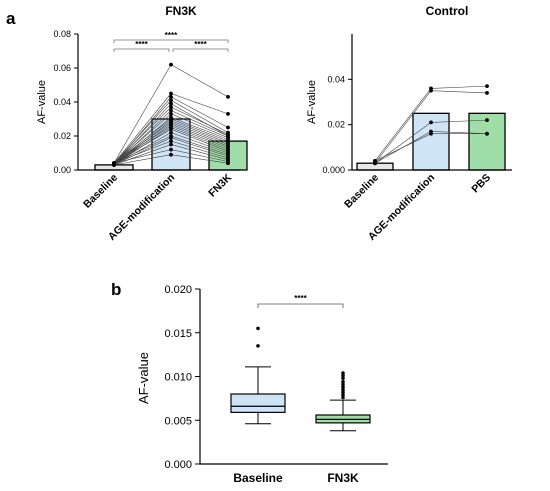 This screenshot has width=550, height=491. Describe the element at coordinates (100, 191) in the screenshot. I see `chart-fn3k-category-label: Baseline` at that location.